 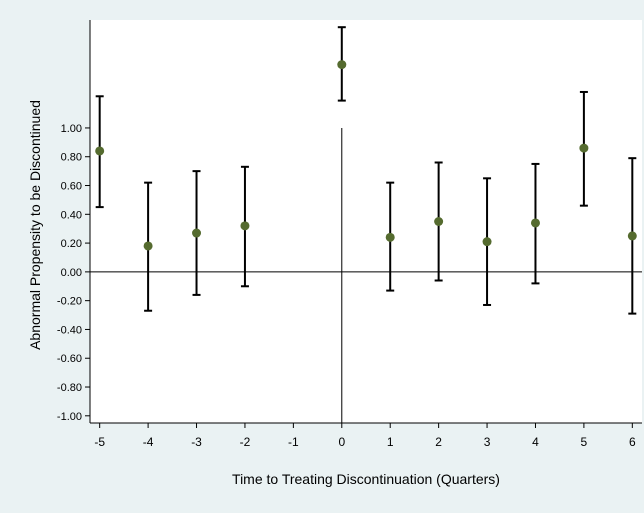 I want to click on y-tick-label: -0.20, so click(x=69, y=302).